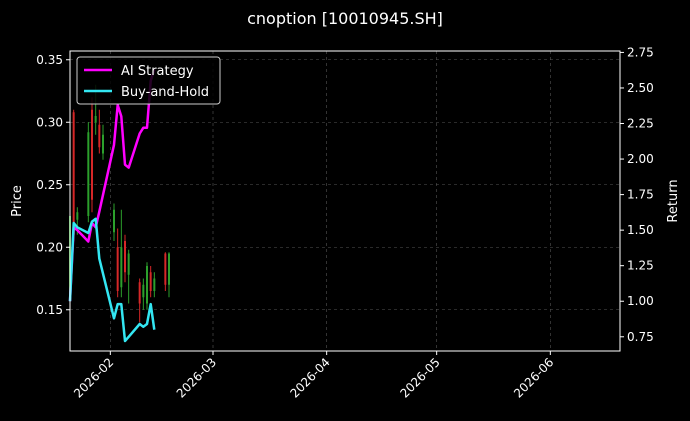  What do you see at coordinates (640, 301) in the screenshot?
I see `y2-tick-label: 1.00` at bounding box center [640, 301].